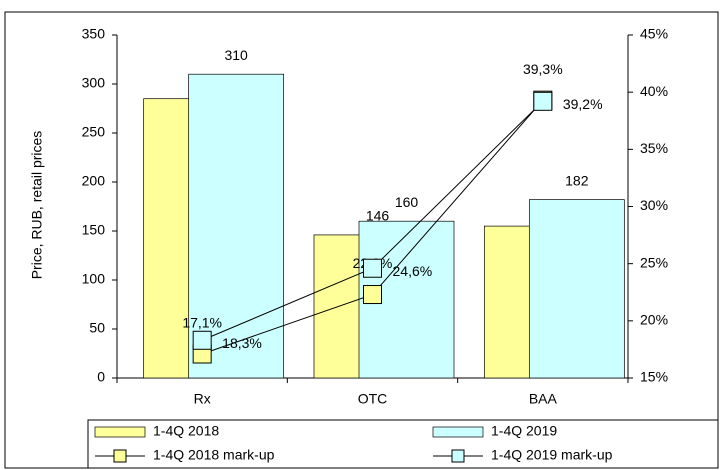 The height and width of the screenshot is (470, 724). Describe the element at coordinates (97, 328) in the screenshot. I see `y-tick-label: 50` at that location.